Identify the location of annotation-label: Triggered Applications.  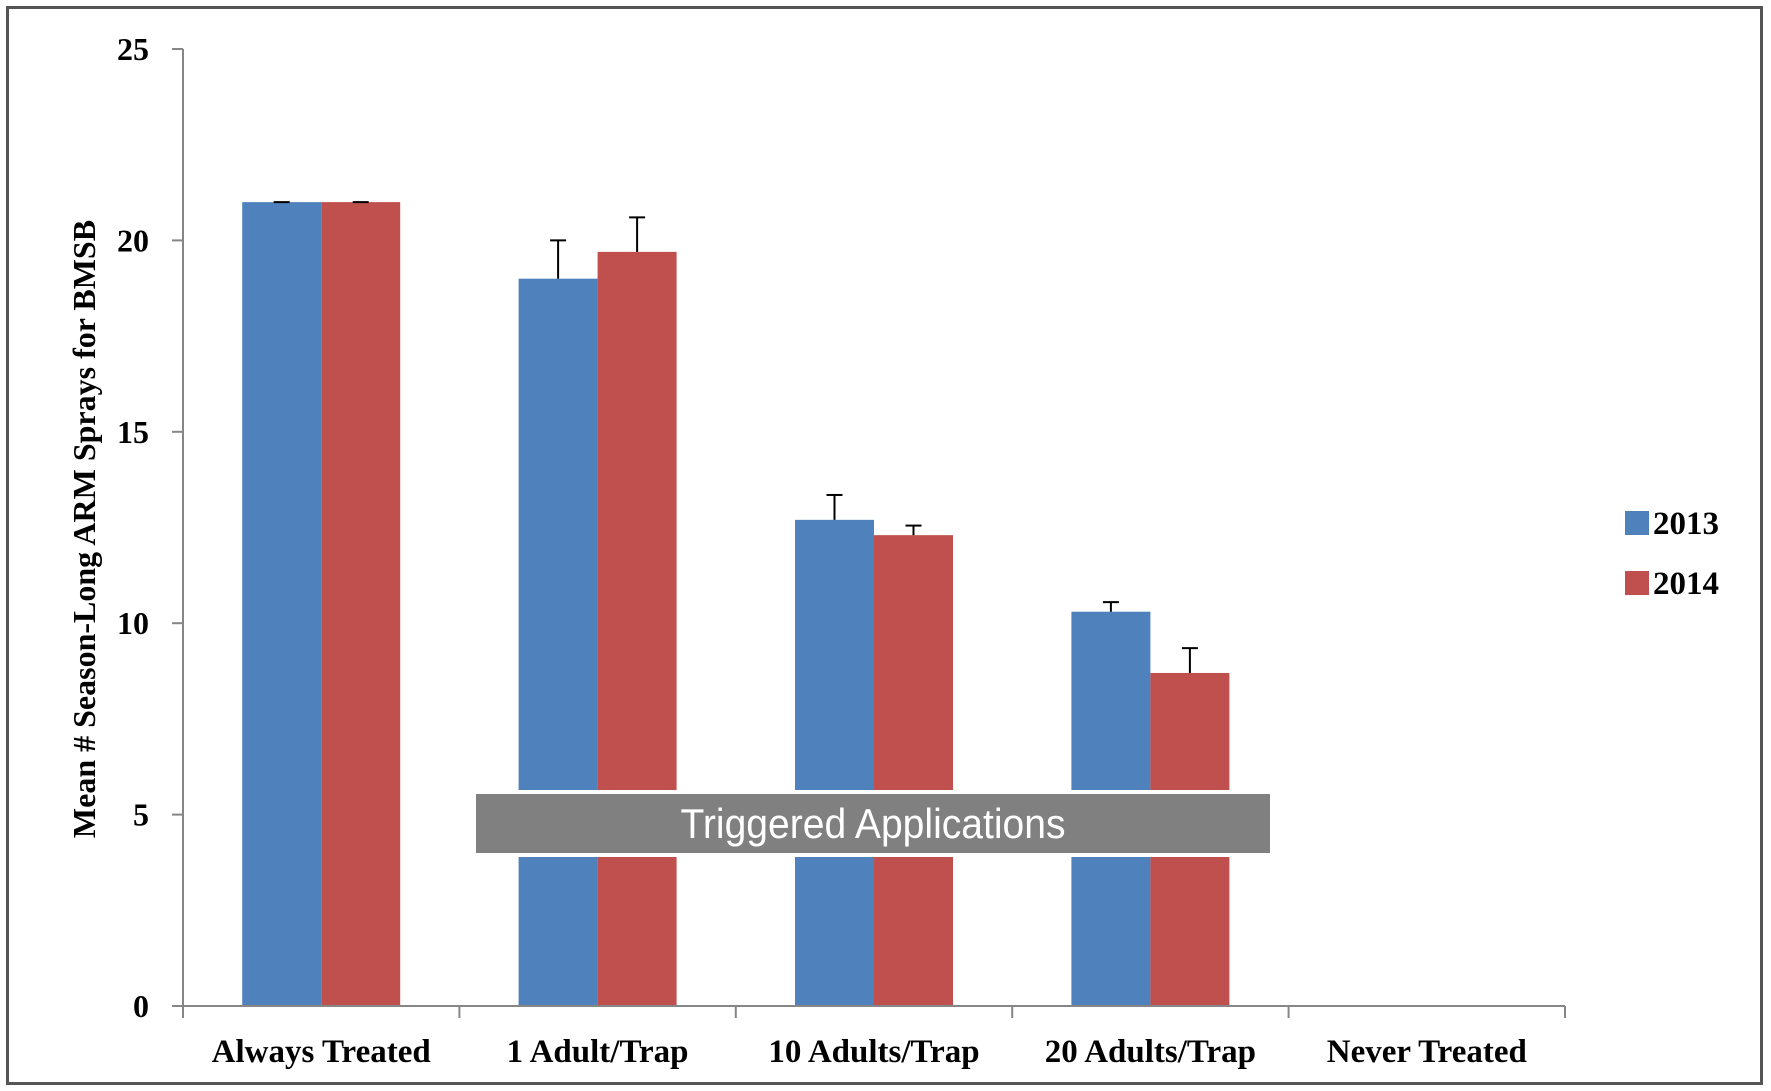
(873, 823).